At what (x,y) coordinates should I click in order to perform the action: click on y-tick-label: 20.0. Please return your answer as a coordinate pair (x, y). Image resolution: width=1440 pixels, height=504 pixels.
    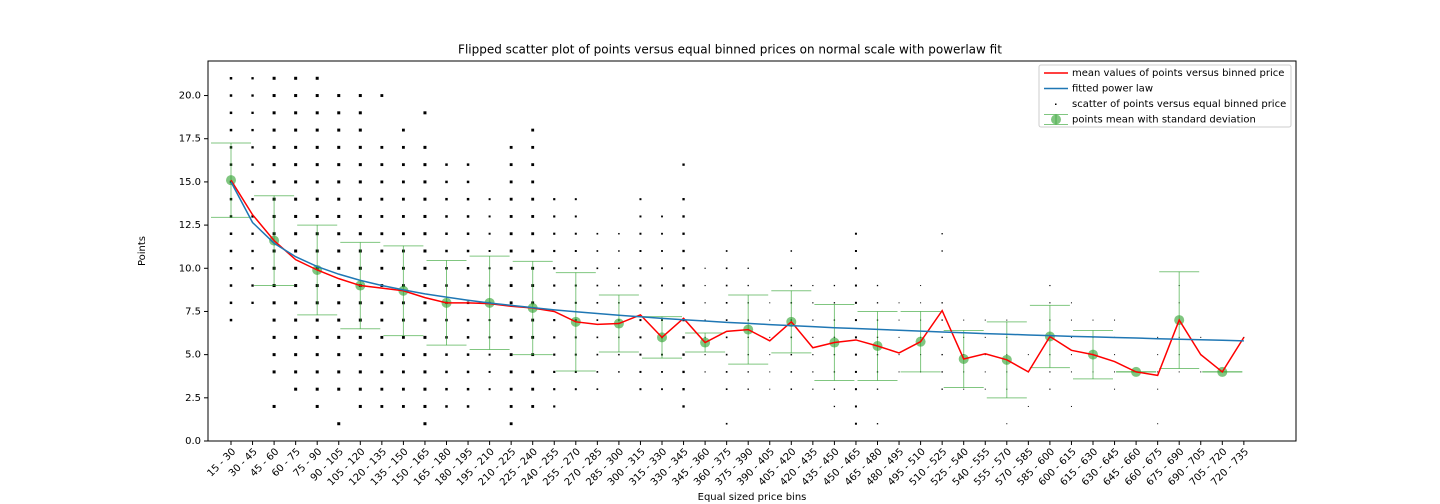
    Looking at the image, I should click on (190, 96).